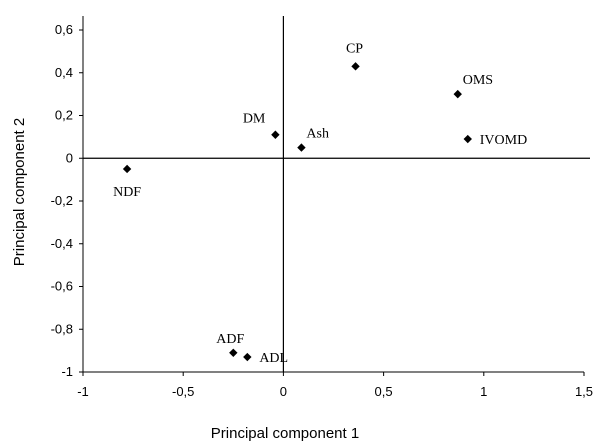 This screenshot has height=445, width=597. I want to click on y-tick-label: 0, so click(69, 157).